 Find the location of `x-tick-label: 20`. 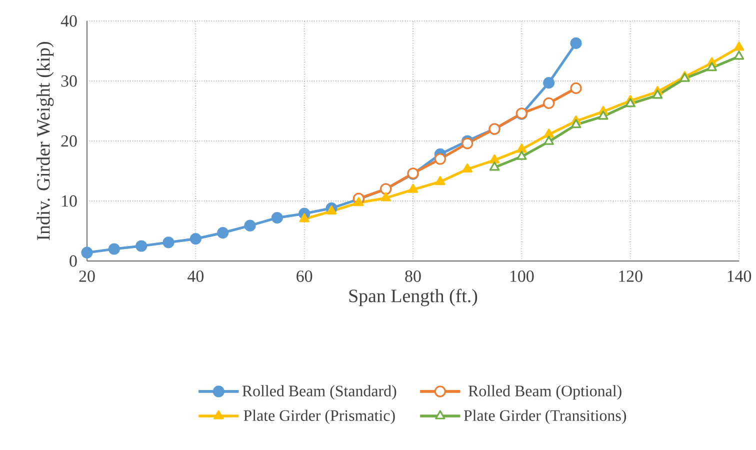

x-tick-label: 20 is located at coordinates (87, 276).